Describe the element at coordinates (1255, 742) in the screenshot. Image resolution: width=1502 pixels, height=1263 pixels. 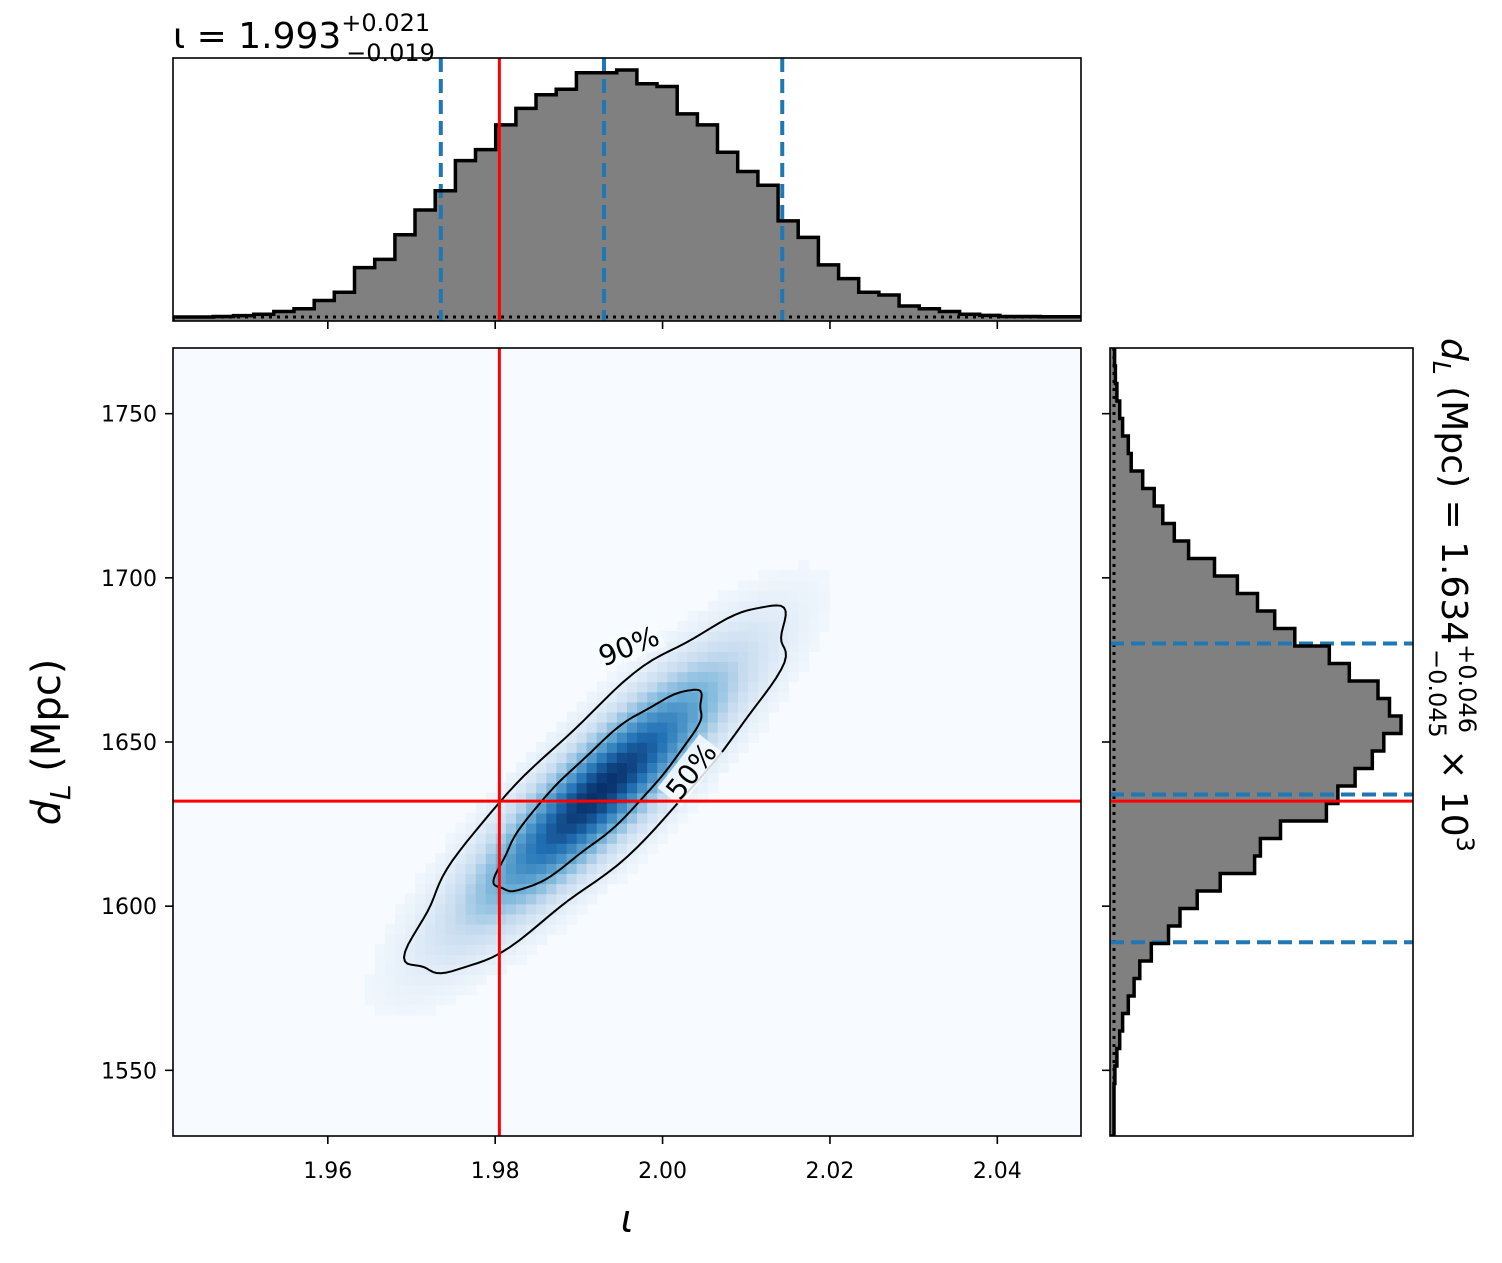
I see `dL-histogram-fill` at that location.